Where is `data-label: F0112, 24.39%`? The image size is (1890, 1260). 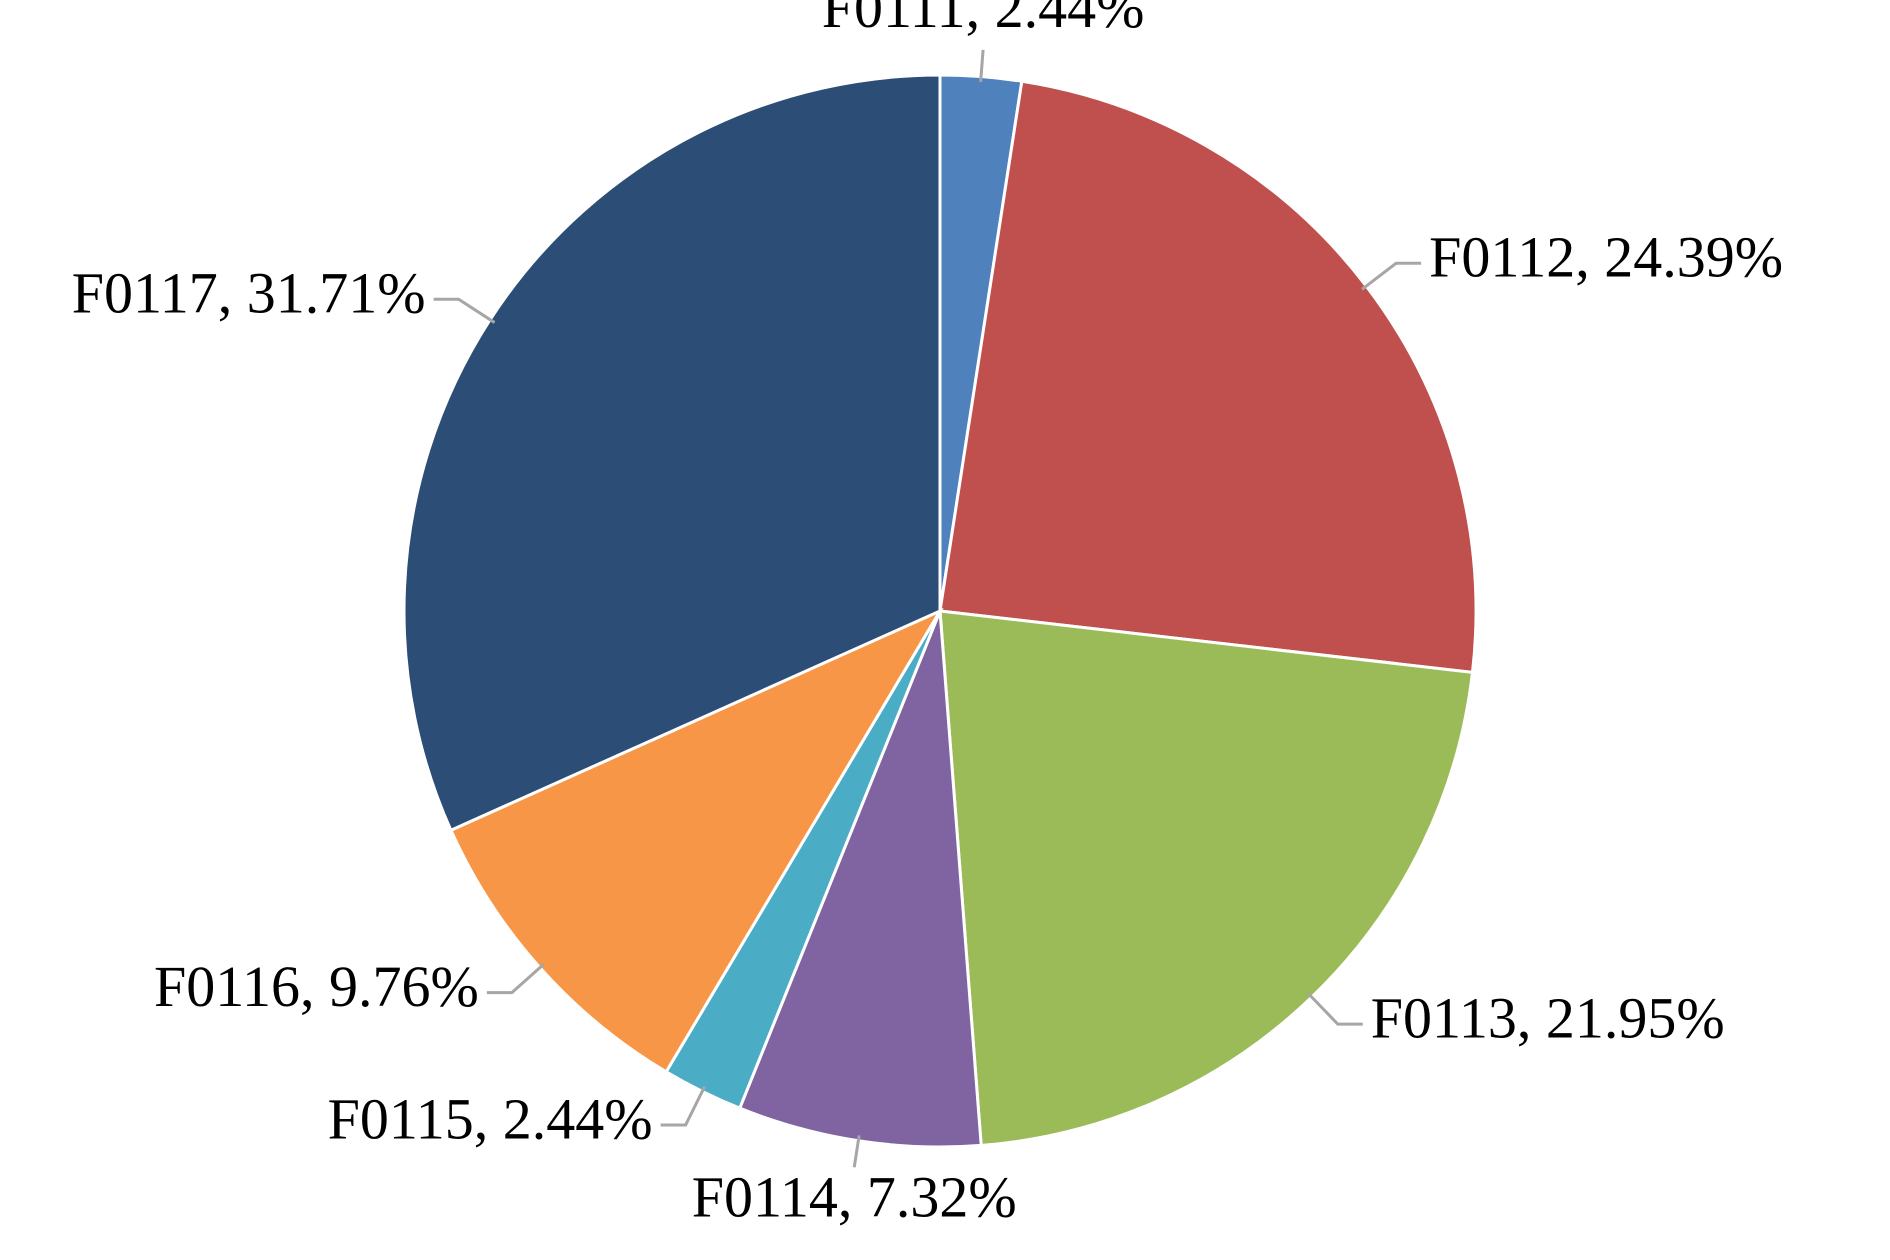 data-label: F0112, 24.39% is located at coordinates (1606, 257).